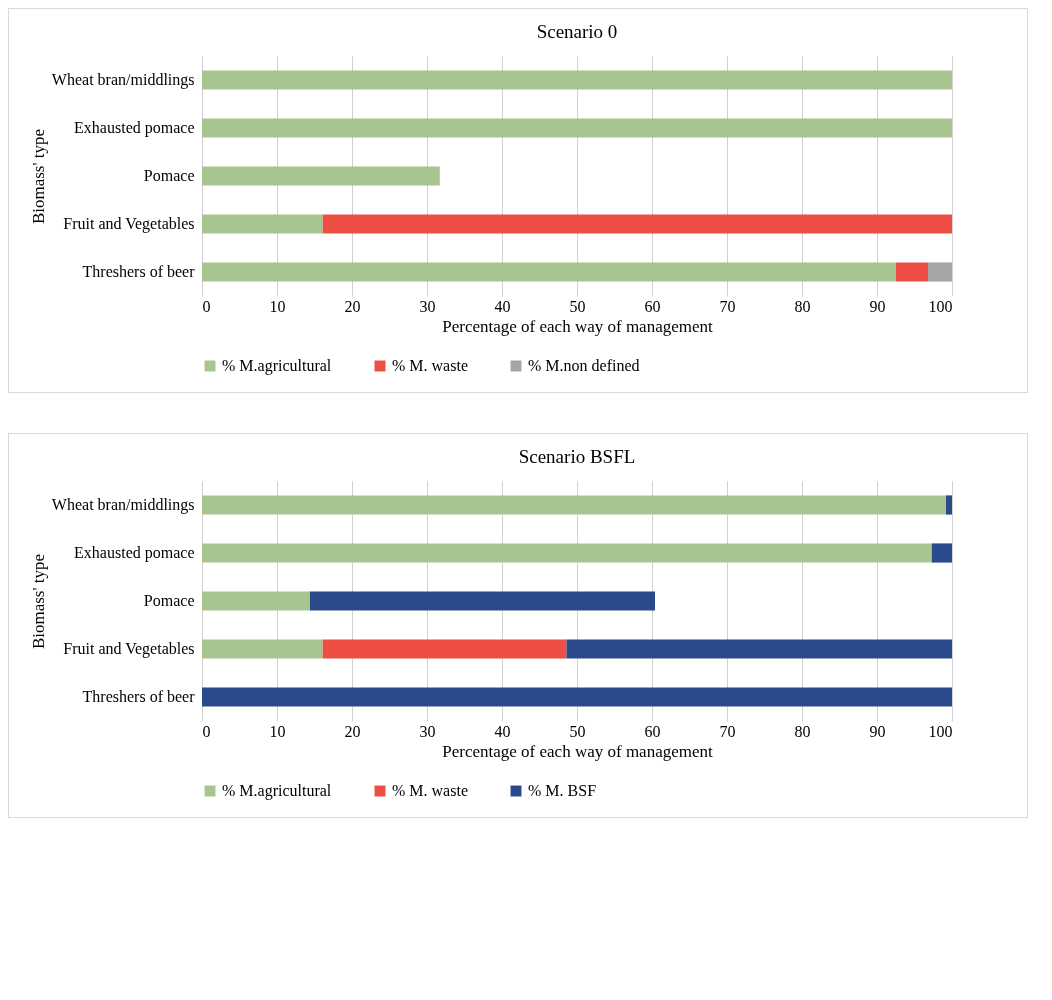 The height and width of the screenshot is (1000, 1052). I want to click on legend-label: % M.non defined, so click(584, 365).